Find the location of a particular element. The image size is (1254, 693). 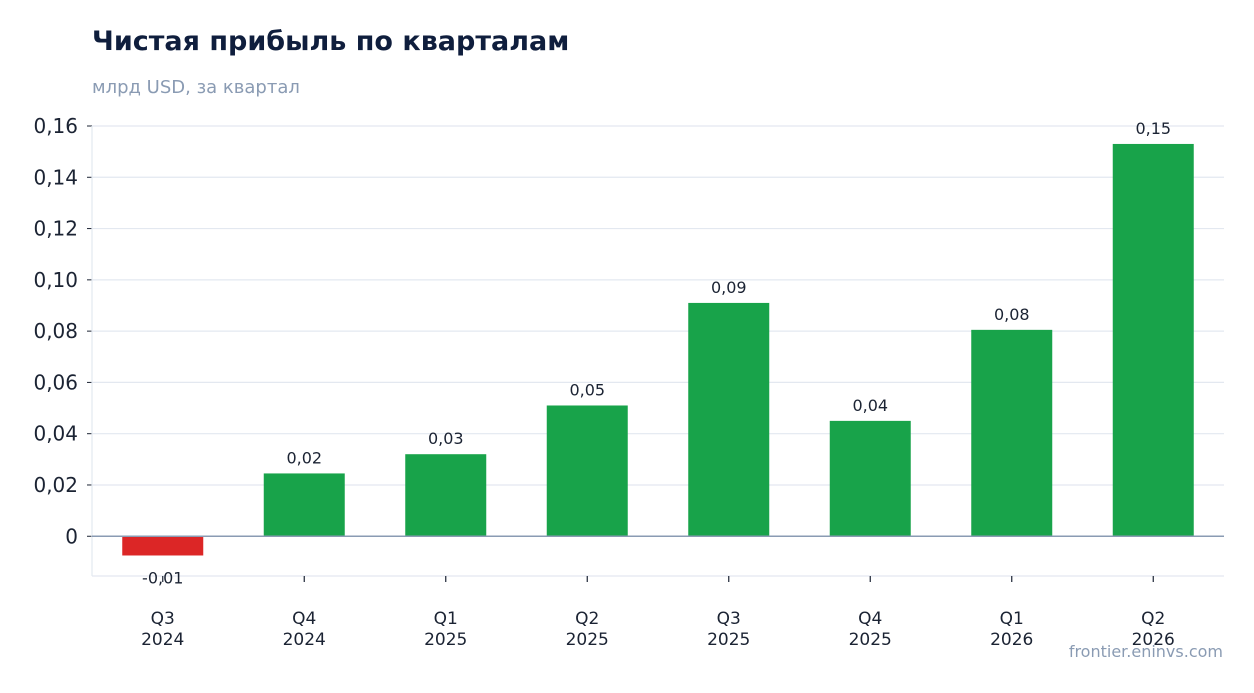

data-label: 0,05 is located at coordinates (587, 389).